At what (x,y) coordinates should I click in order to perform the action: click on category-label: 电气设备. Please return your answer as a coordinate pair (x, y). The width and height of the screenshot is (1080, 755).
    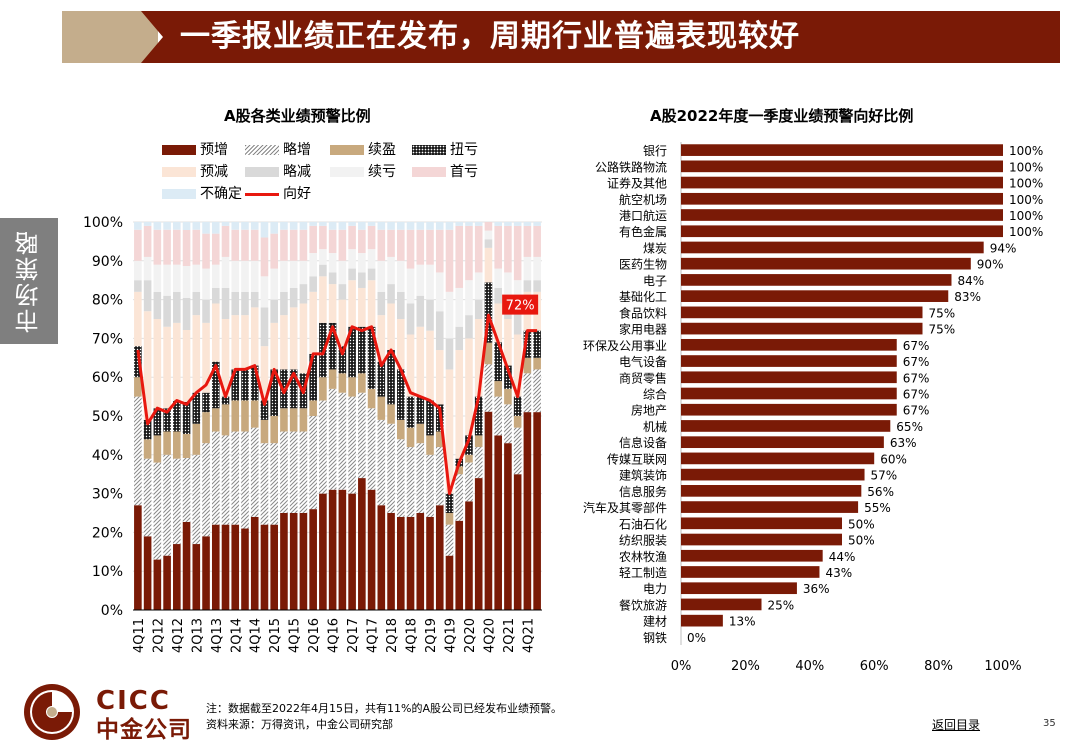
    Looking at the image, I should click on (643, 361).